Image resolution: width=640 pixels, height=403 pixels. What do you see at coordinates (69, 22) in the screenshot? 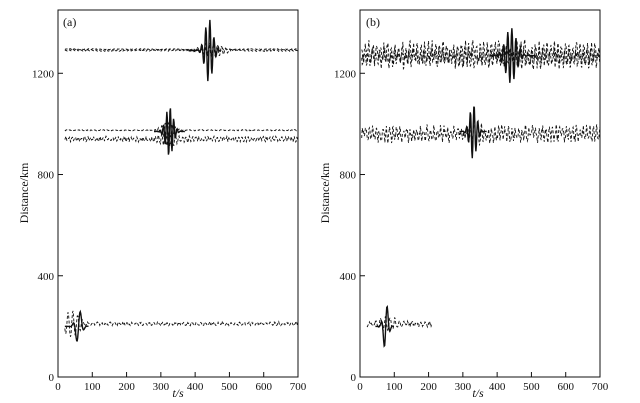
I see `panel-a-label: (a)` at bounding box center [69, 22].